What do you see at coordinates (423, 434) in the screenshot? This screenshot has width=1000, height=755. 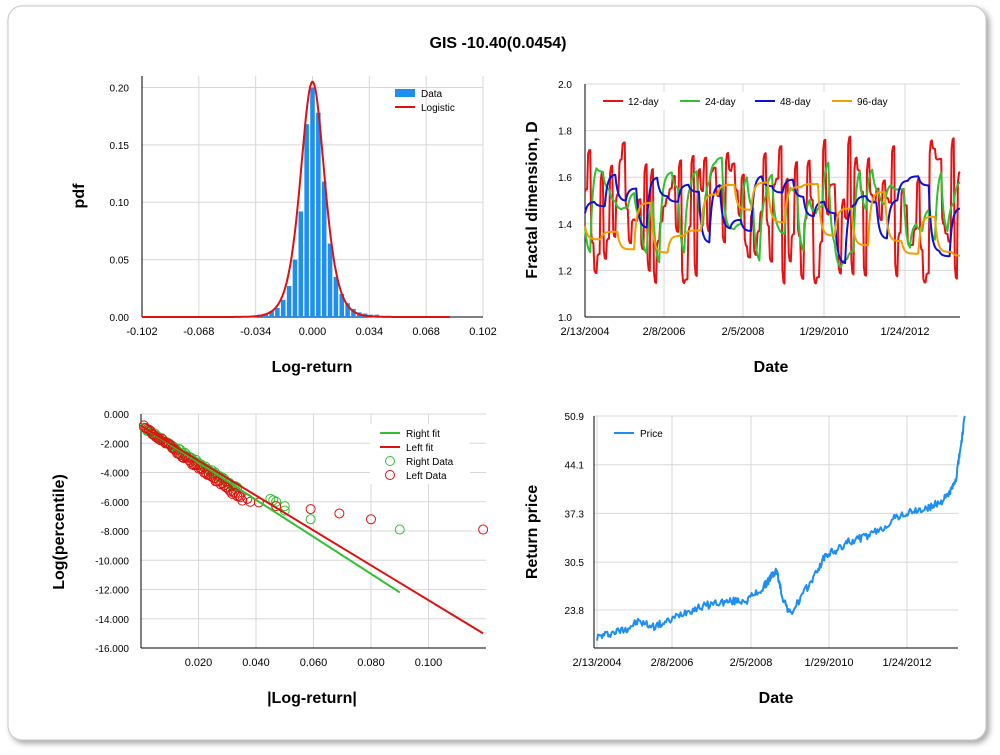 I see `legend-label: Right fit` at bounding box center [423, 434].